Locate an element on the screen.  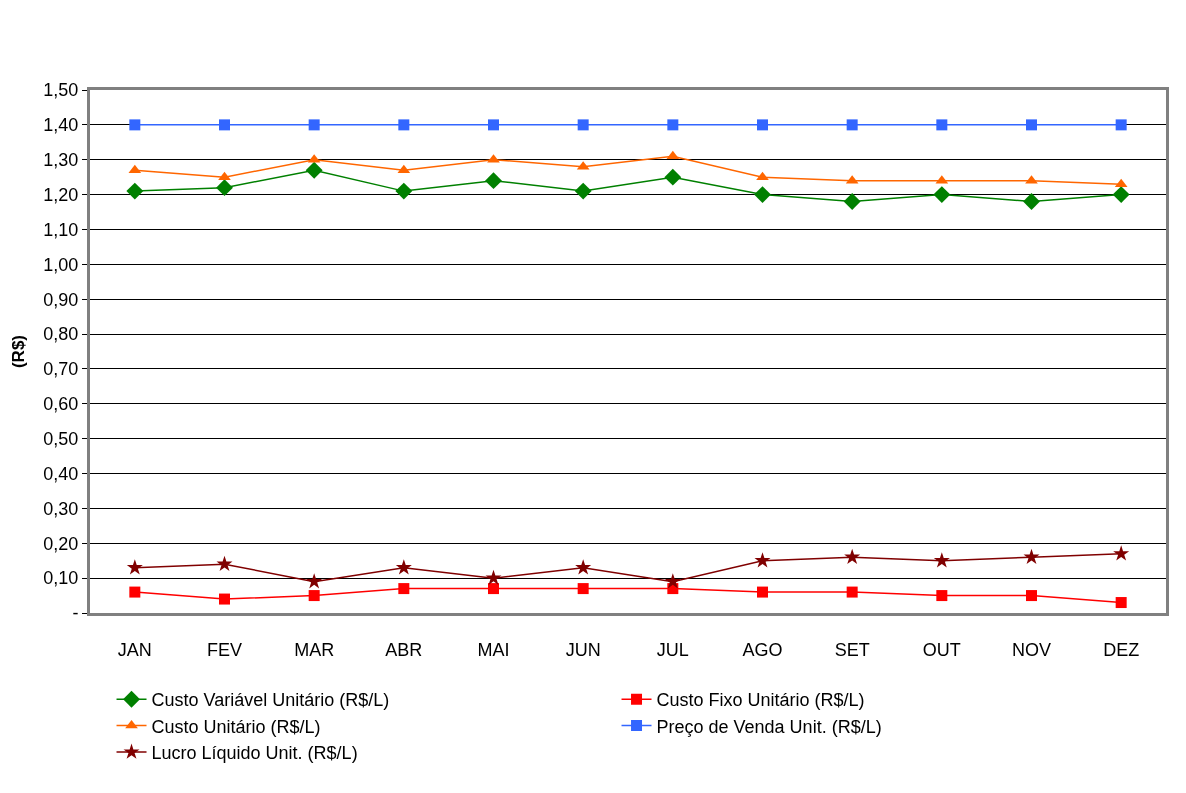
x-tick-label: FEV is located at coordinates (224, 649).